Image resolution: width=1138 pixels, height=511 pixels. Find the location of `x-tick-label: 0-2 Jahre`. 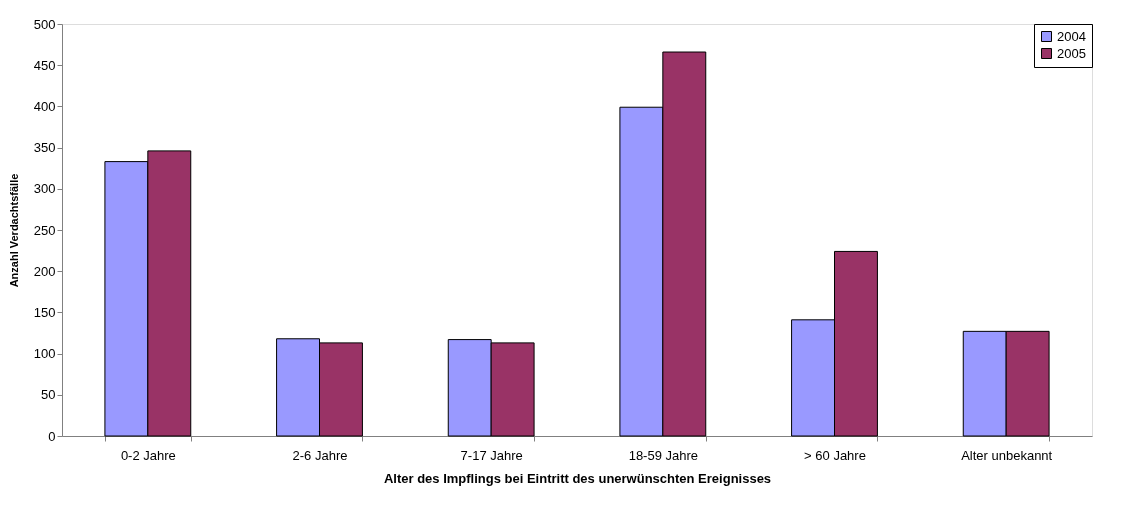

x-tick-label: 0-2 Jahre is located at coordinates (148, 455).